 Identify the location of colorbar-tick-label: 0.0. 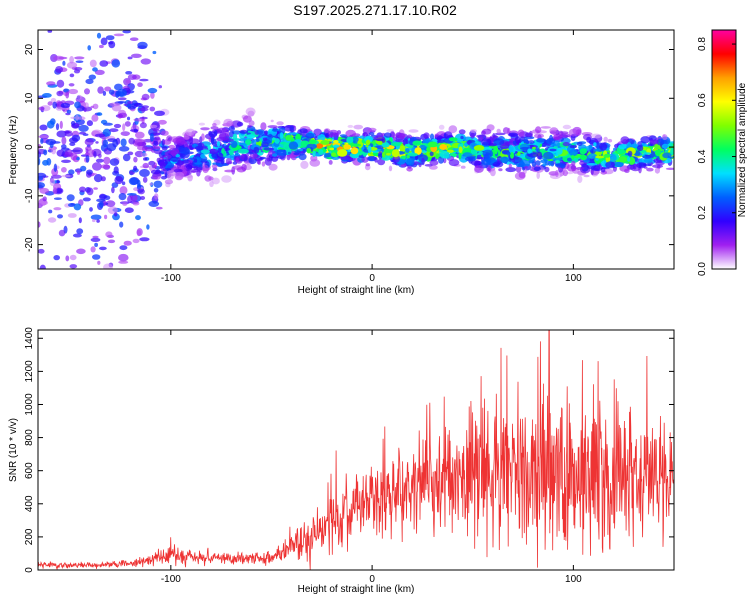
(702, 269).